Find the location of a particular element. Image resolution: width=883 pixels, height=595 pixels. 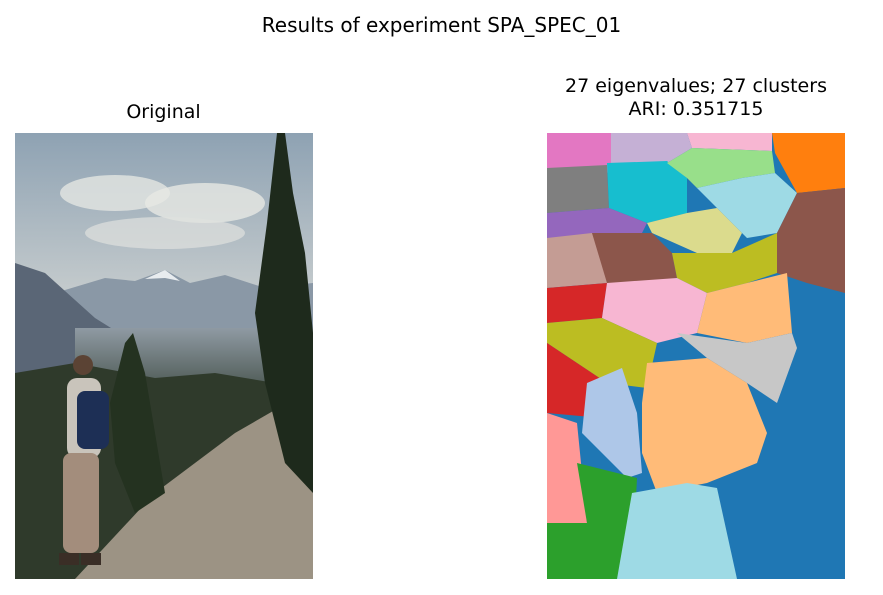

figure-suptitle: Results of experiment SPA_SPEC_01 is located at coordinates (441, 25).